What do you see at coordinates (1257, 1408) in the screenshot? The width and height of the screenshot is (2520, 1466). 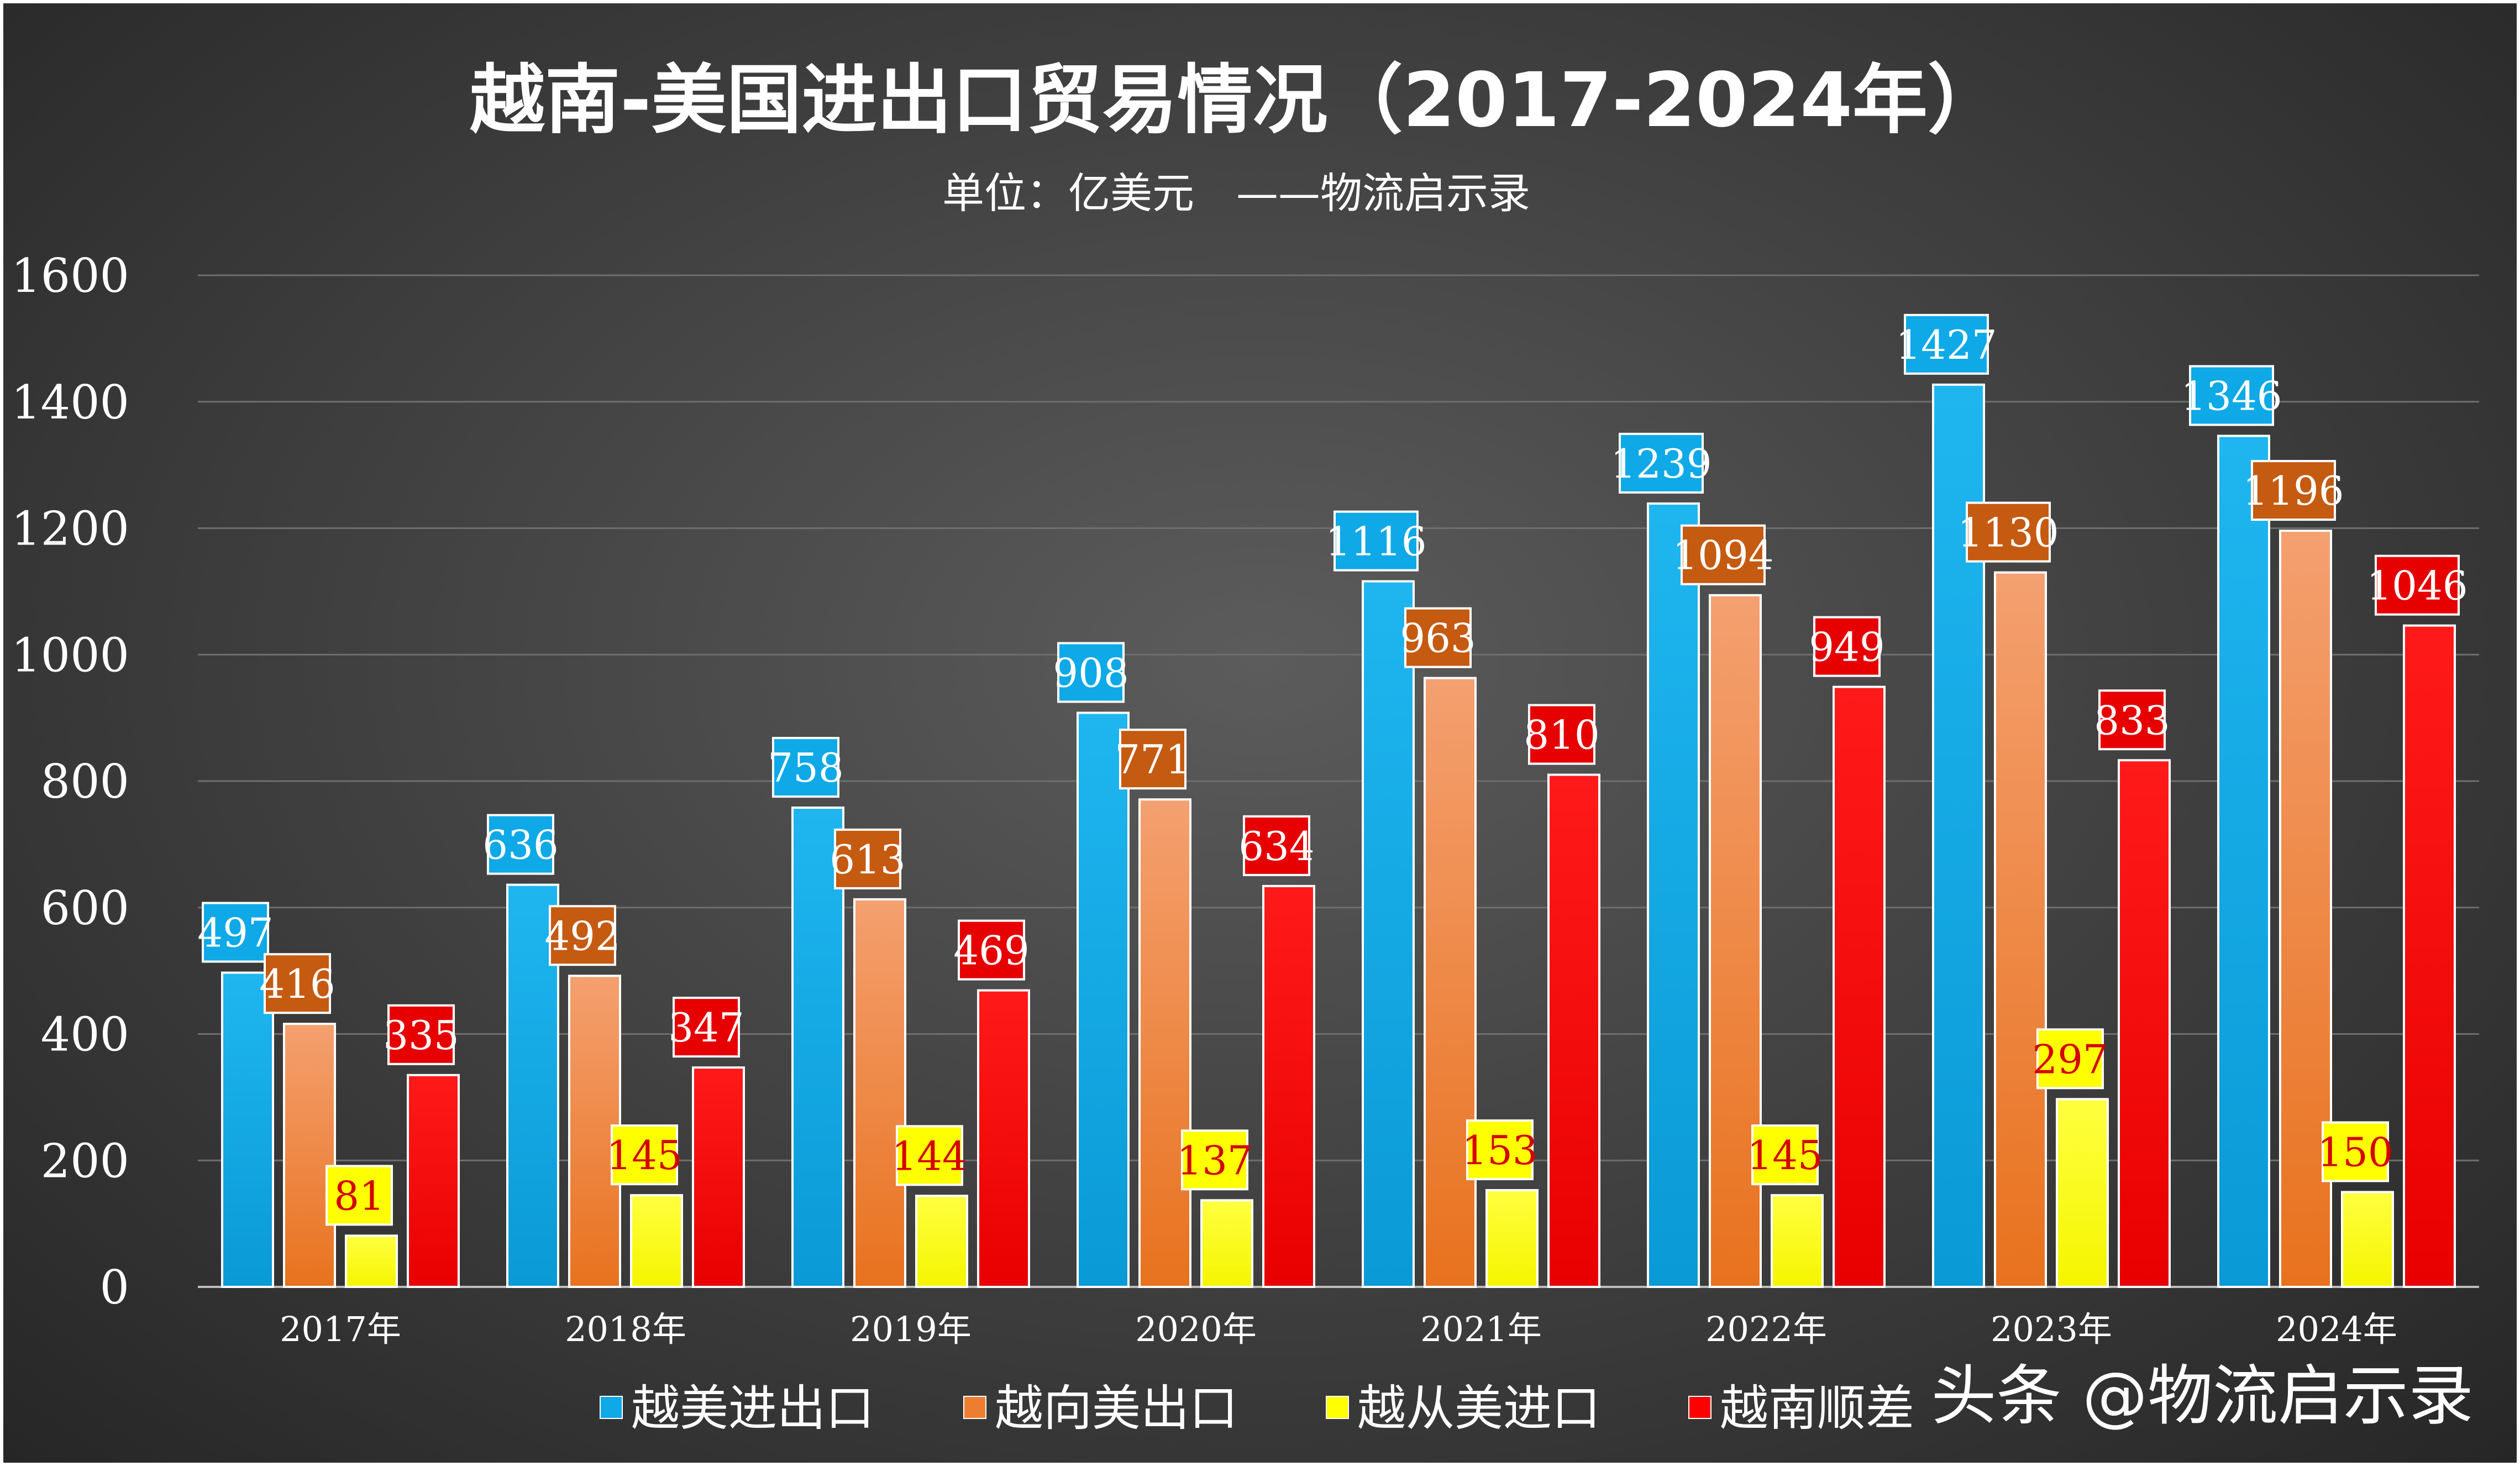 I see `legend: 越美进出口 越向美出口 越从美进口 越南顺差` at bounding box center [1257, 1408].